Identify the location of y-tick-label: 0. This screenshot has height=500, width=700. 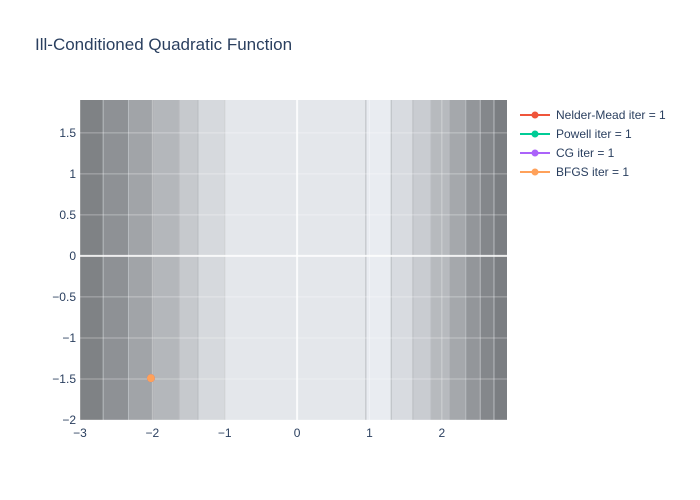
(72, 256).